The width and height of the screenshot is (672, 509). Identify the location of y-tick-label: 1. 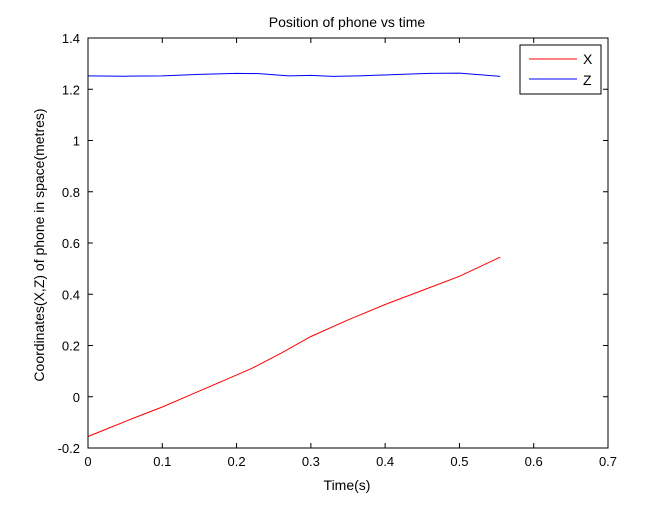
(76, 141).